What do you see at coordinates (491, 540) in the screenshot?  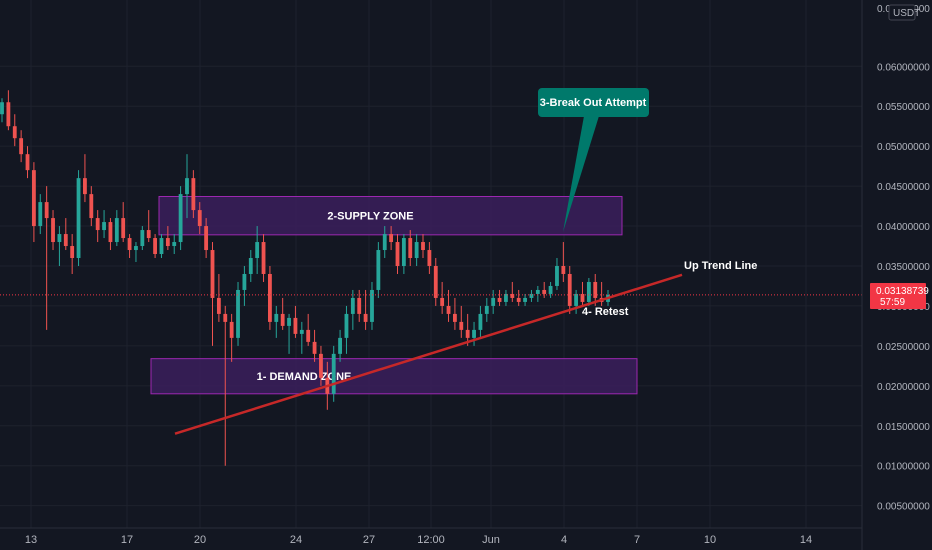 I see `x-tick-label: Jun` at bounding box center [491, 540].